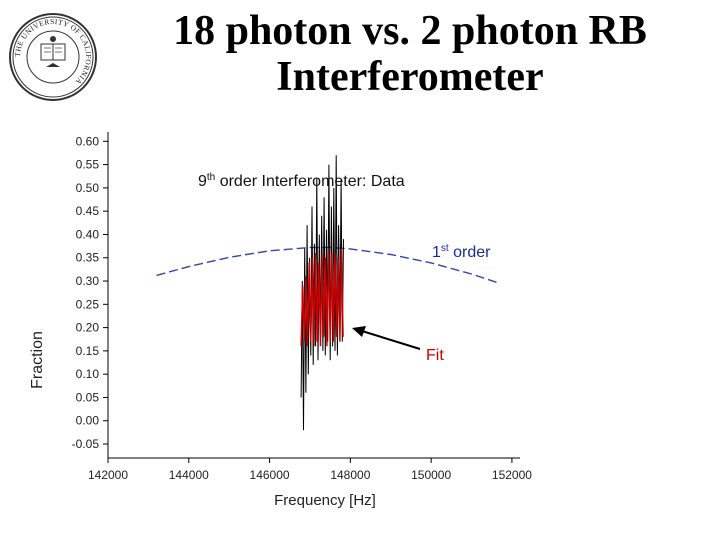  I want to click on fit-arrow, so click(391, 340).